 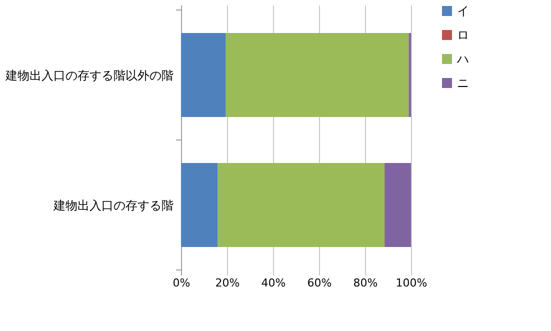 What do you see at coordinates (113, 205) in the screenshot?
I see `y-tick-label: 建物出入口の存する階` at bounding box center [113, 205].